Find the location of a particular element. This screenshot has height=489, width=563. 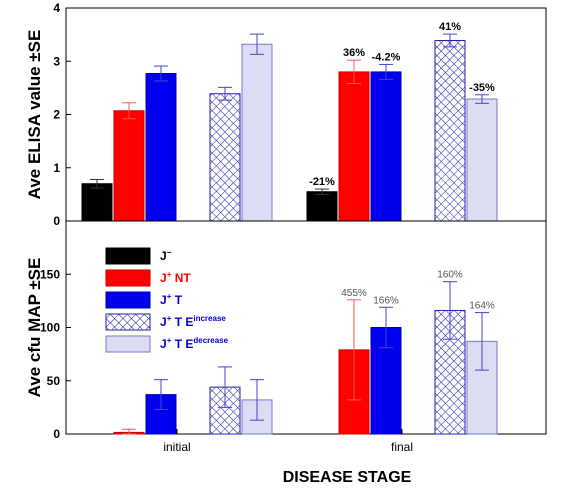

x-axis-label: DISEASE STAGE is located at coordinates (347, 477).